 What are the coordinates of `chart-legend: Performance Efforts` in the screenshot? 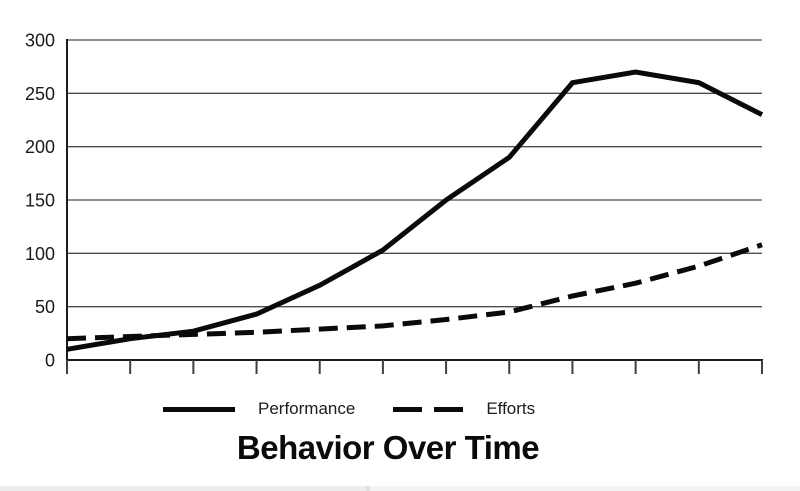 It's located at (400, 409).